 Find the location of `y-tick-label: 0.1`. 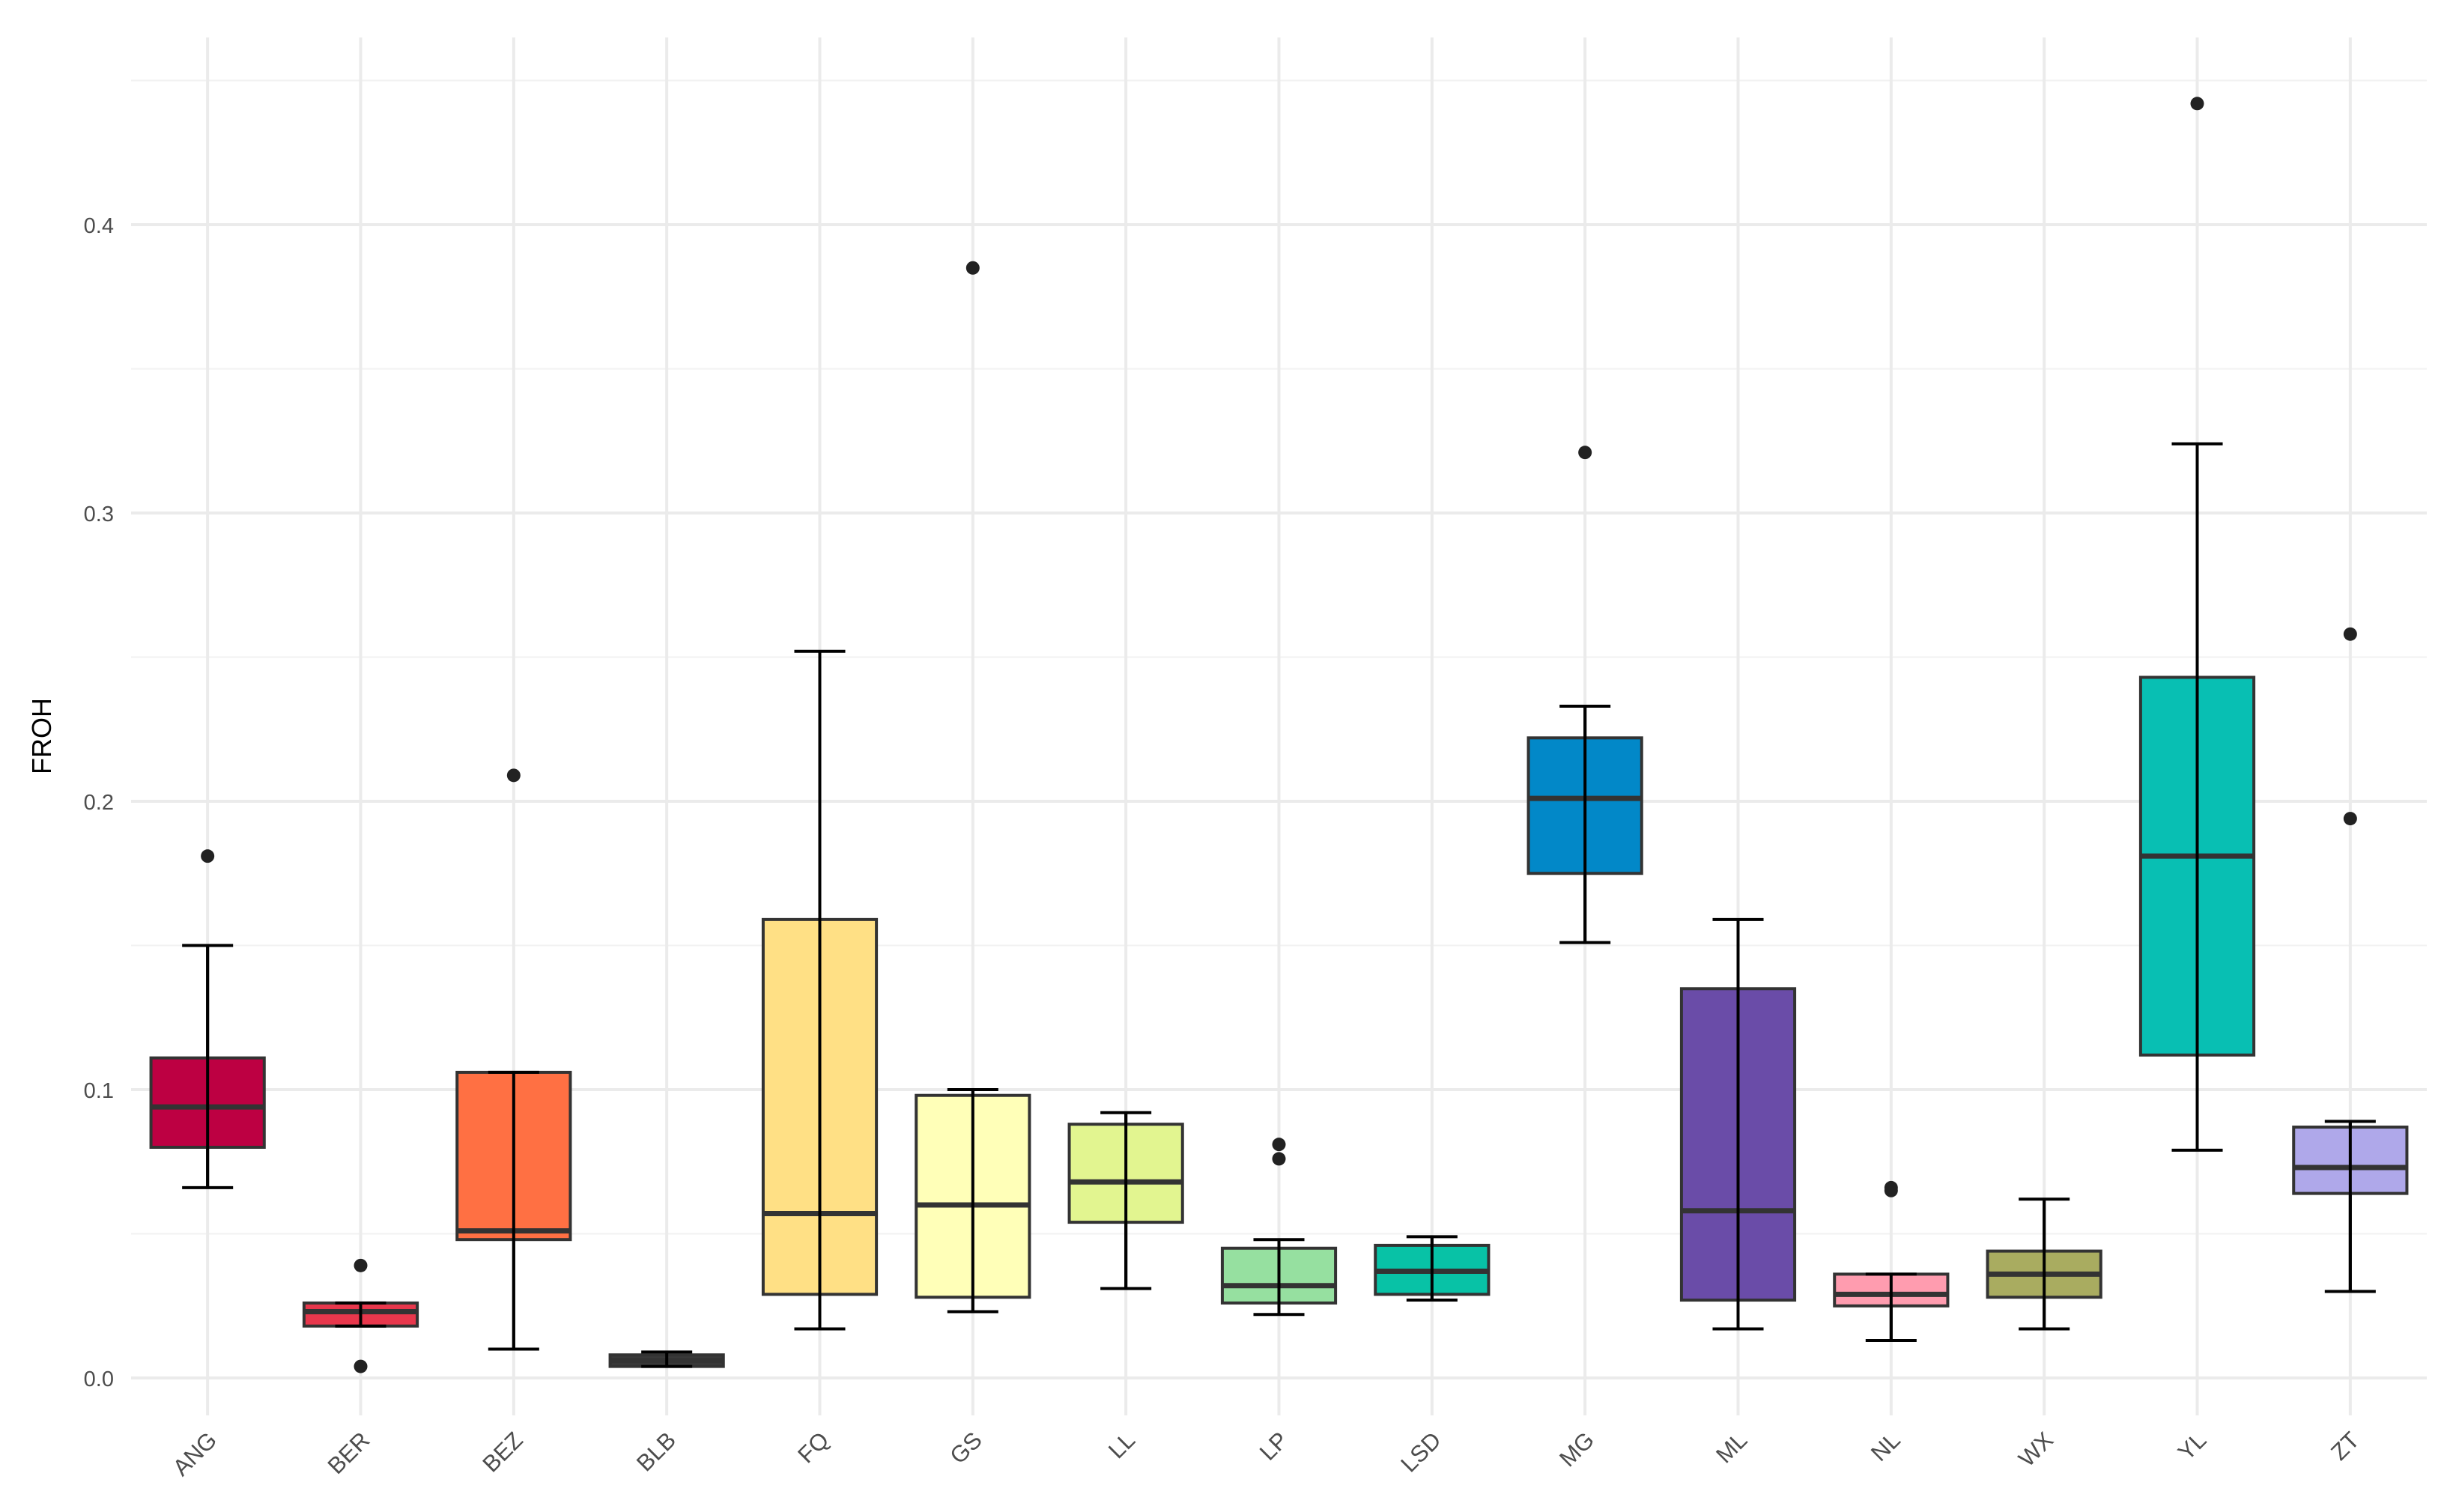

y-tick-label: 0.1 is located at coordinates (99, 1091).